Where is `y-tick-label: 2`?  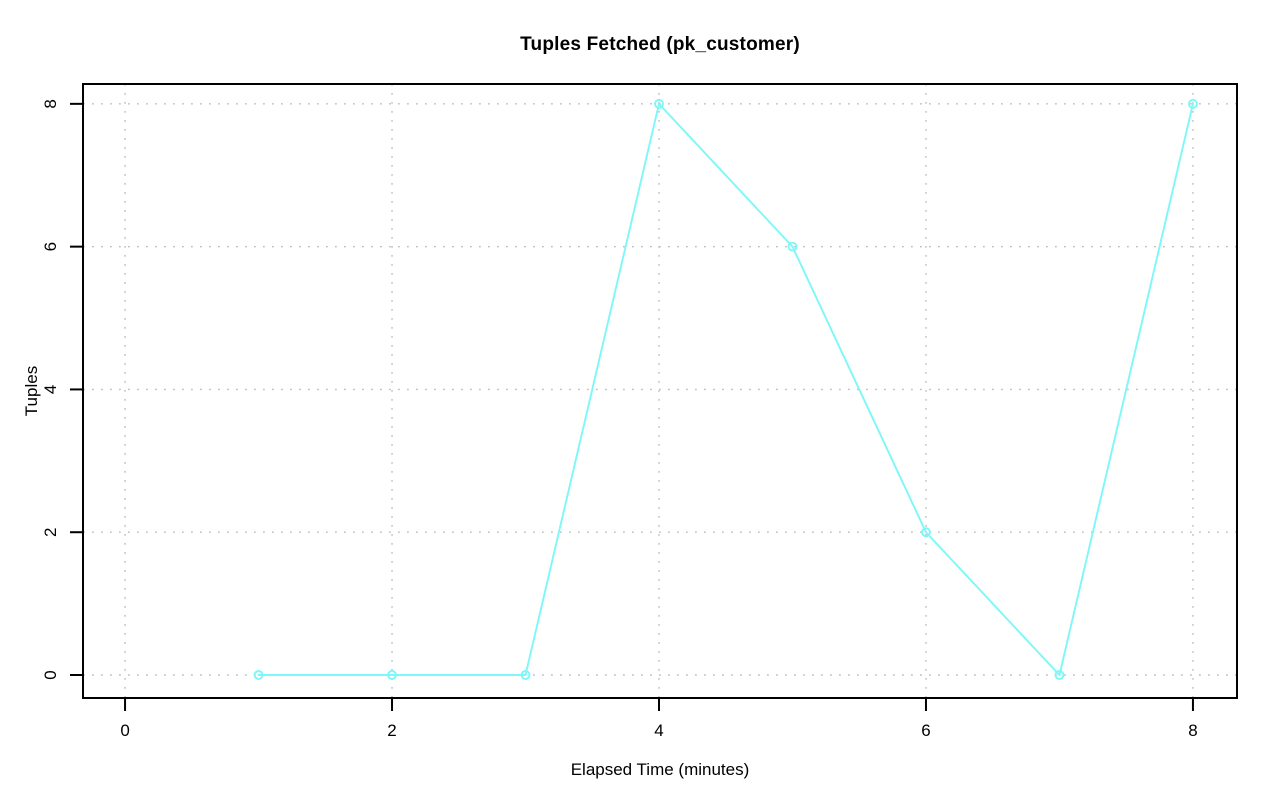 y-tick-label: 2 is located at coordinates (50, 531).